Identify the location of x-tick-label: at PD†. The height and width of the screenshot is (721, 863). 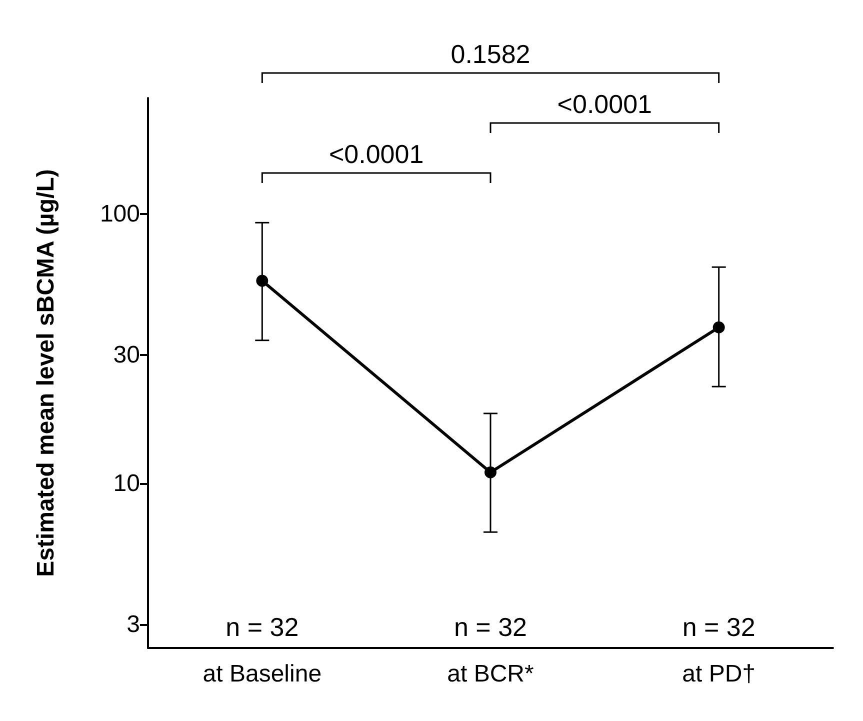
(719, 674).